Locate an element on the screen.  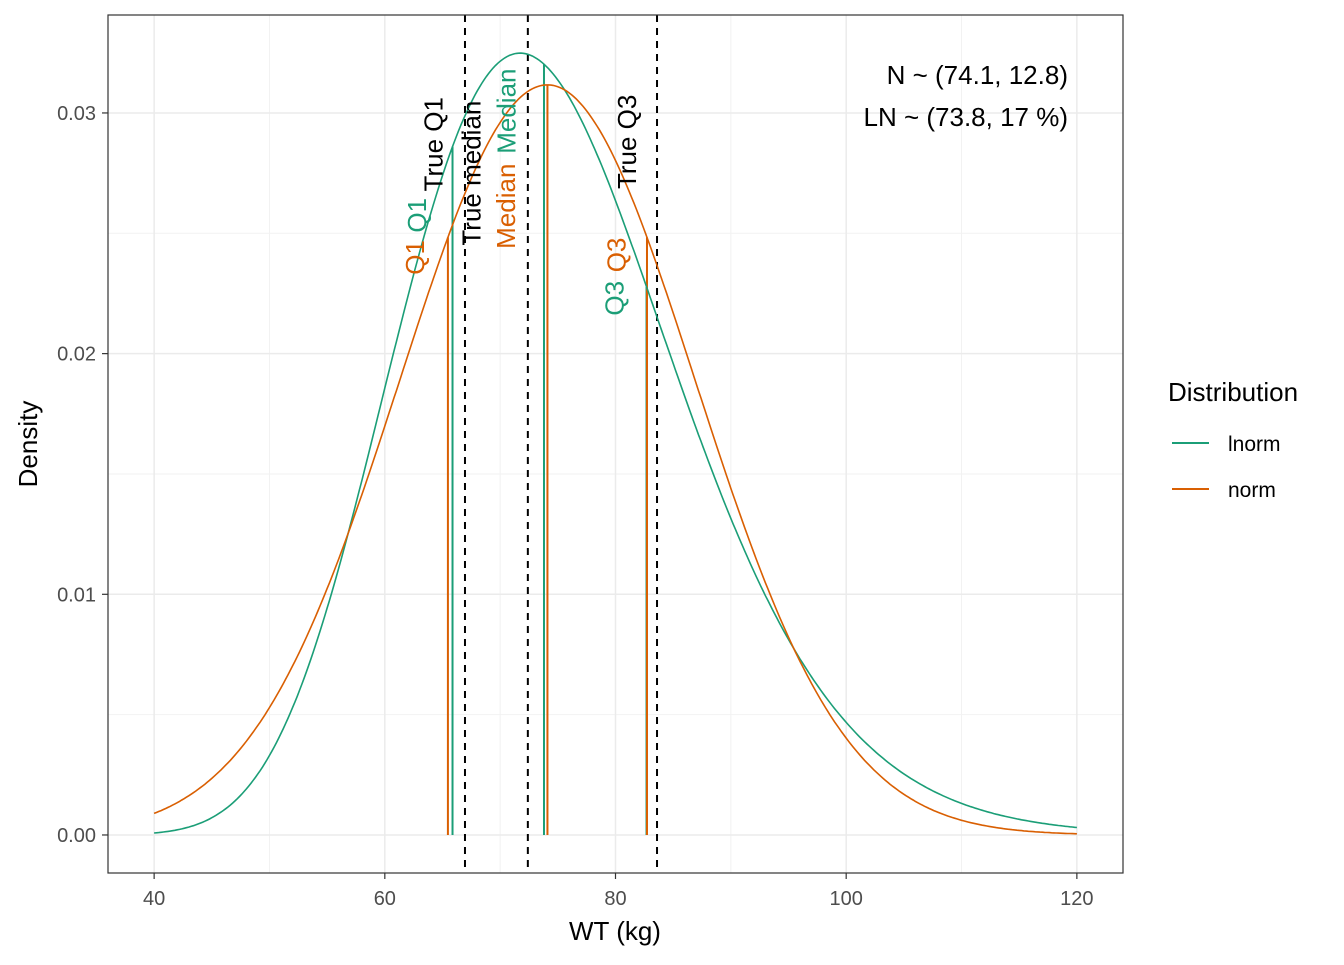
x-axis-title: WT (kg) is located at coordinates (615, 931).